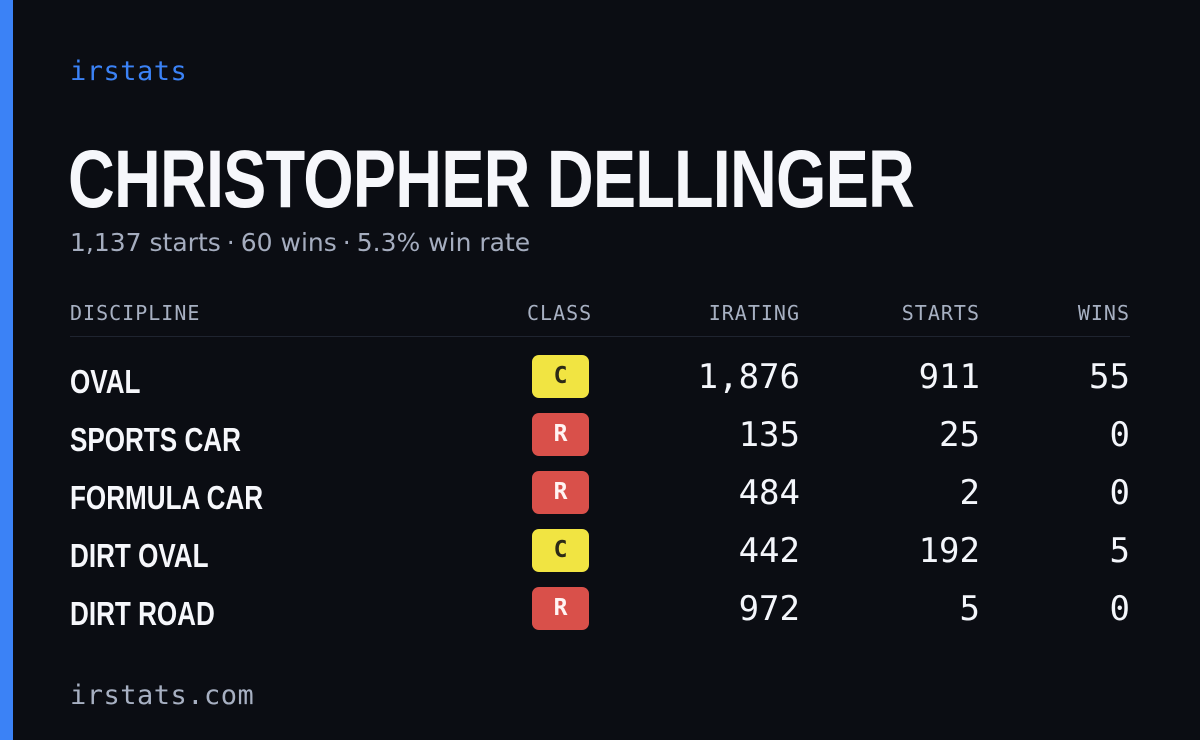 The image size is (1200, 740). Describe the element at coordinates (949, 377) in the screenshot. I see `starts-value: 911` at that location.